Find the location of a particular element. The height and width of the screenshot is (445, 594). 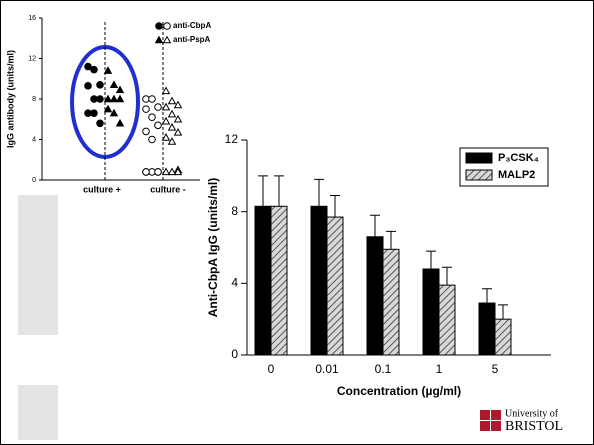

legend-label: anti-CbpA is located at coordinates (192, 25).